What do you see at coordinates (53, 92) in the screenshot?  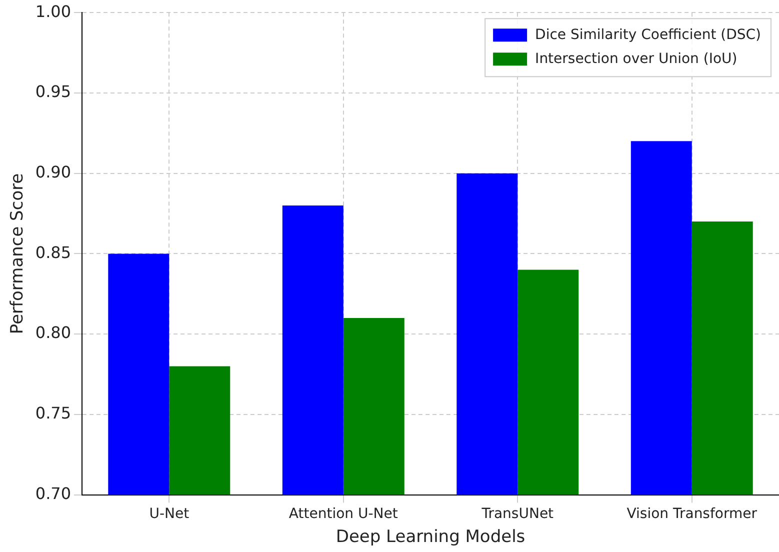 I see `y-tick-label: 0.95` at bounding box center [53, 92].